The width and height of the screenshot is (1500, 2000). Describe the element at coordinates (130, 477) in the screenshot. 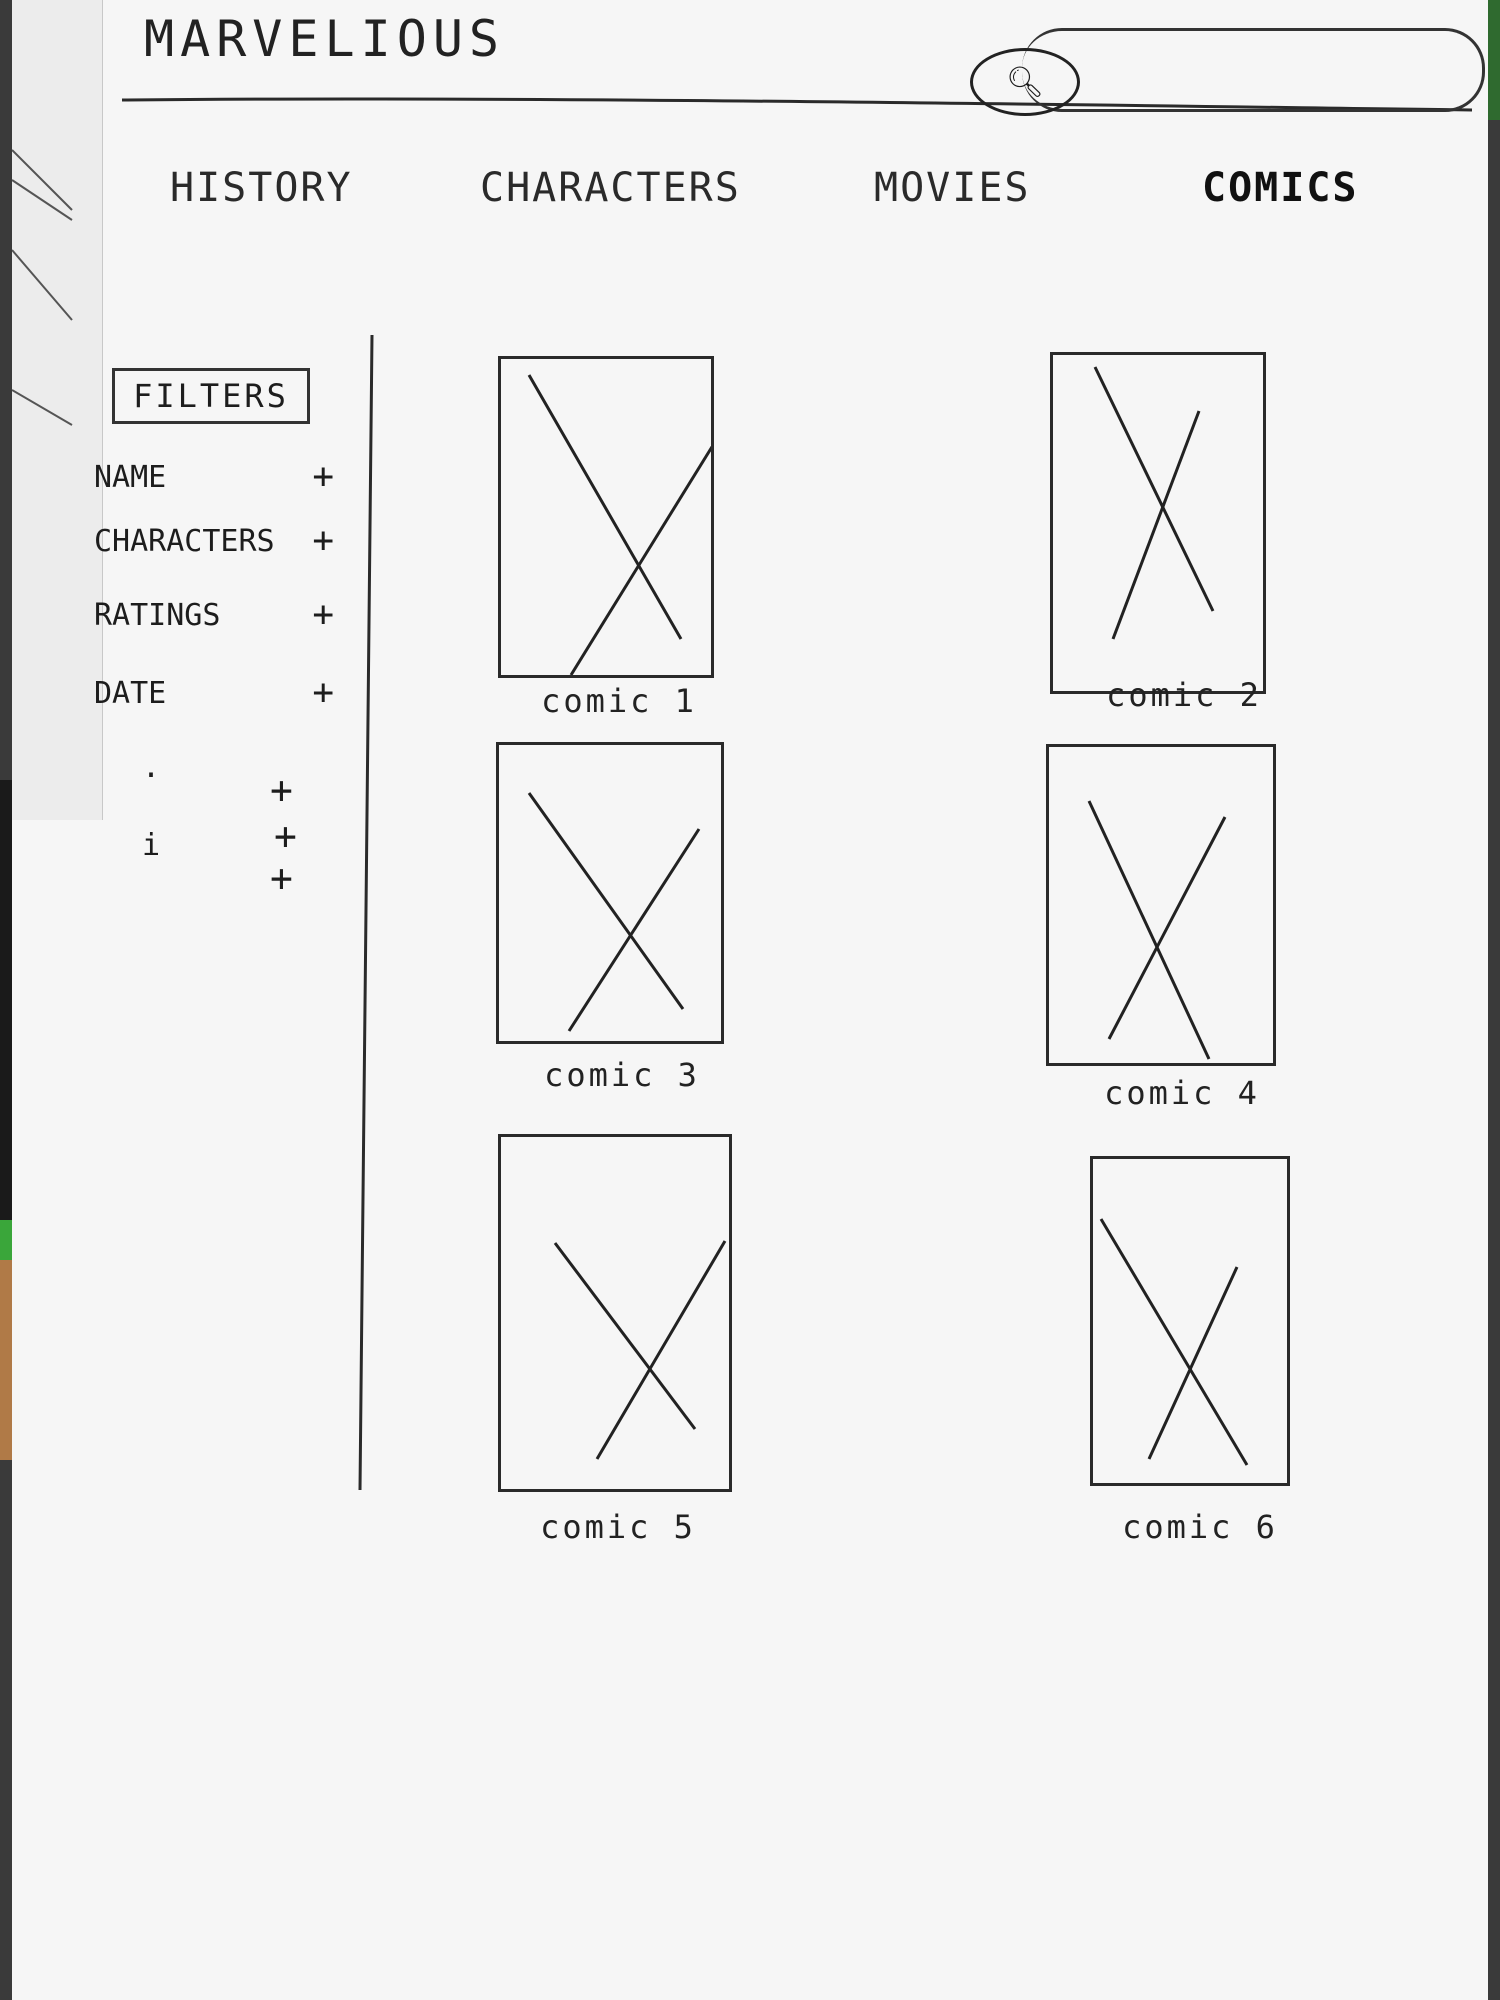

I see `filter-label: NAME` at that location.